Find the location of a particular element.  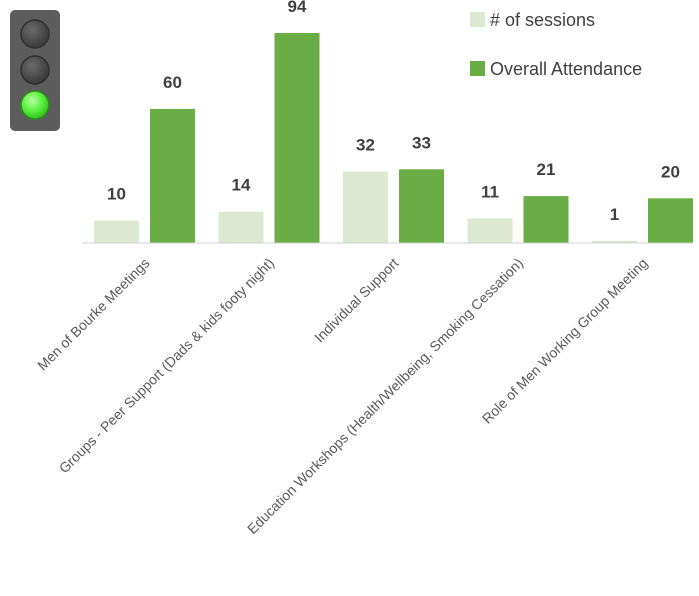

traffic-light-green-lamp is located at coordinates (35, 105).